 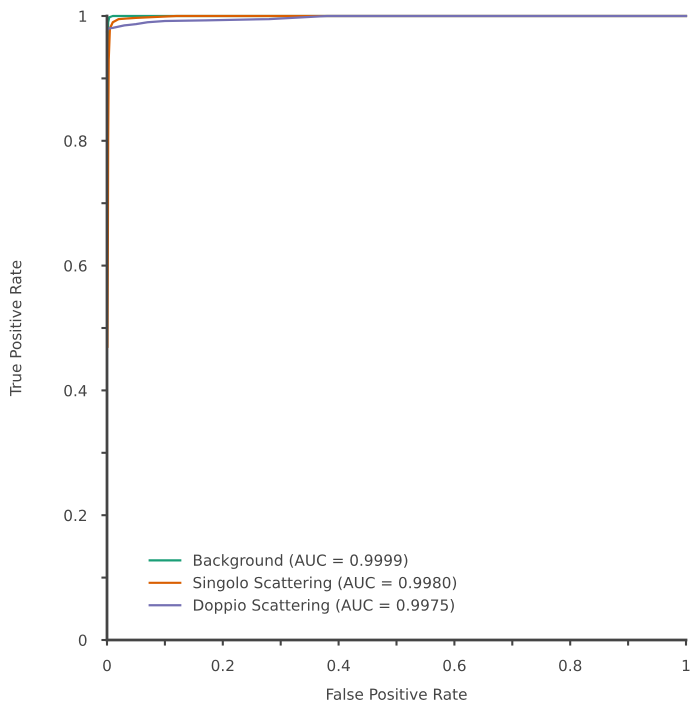 I want to click on x-tick-label: 1, so click(x=686, y=666).